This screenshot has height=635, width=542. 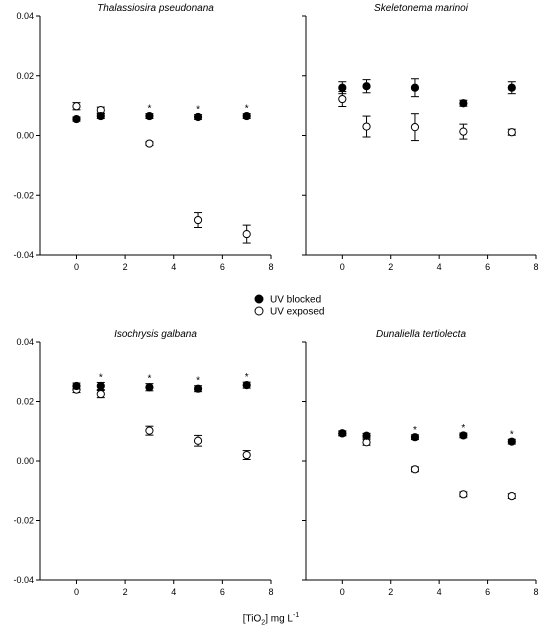 What do you see at coordinates (421, 334) in the screenshot?
I see `panel-title: Dunaliella tertiolecta` at bounding box center [421, 334].